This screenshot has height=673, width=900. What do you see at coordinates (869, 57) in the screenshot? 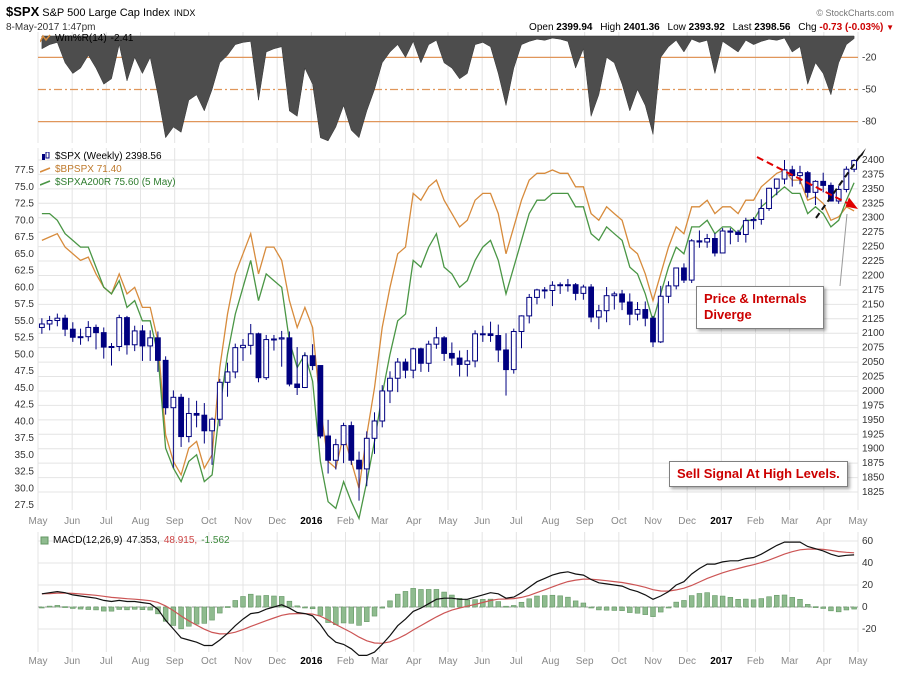
I see `axis-label: -20` at bounding box center [869, 57].